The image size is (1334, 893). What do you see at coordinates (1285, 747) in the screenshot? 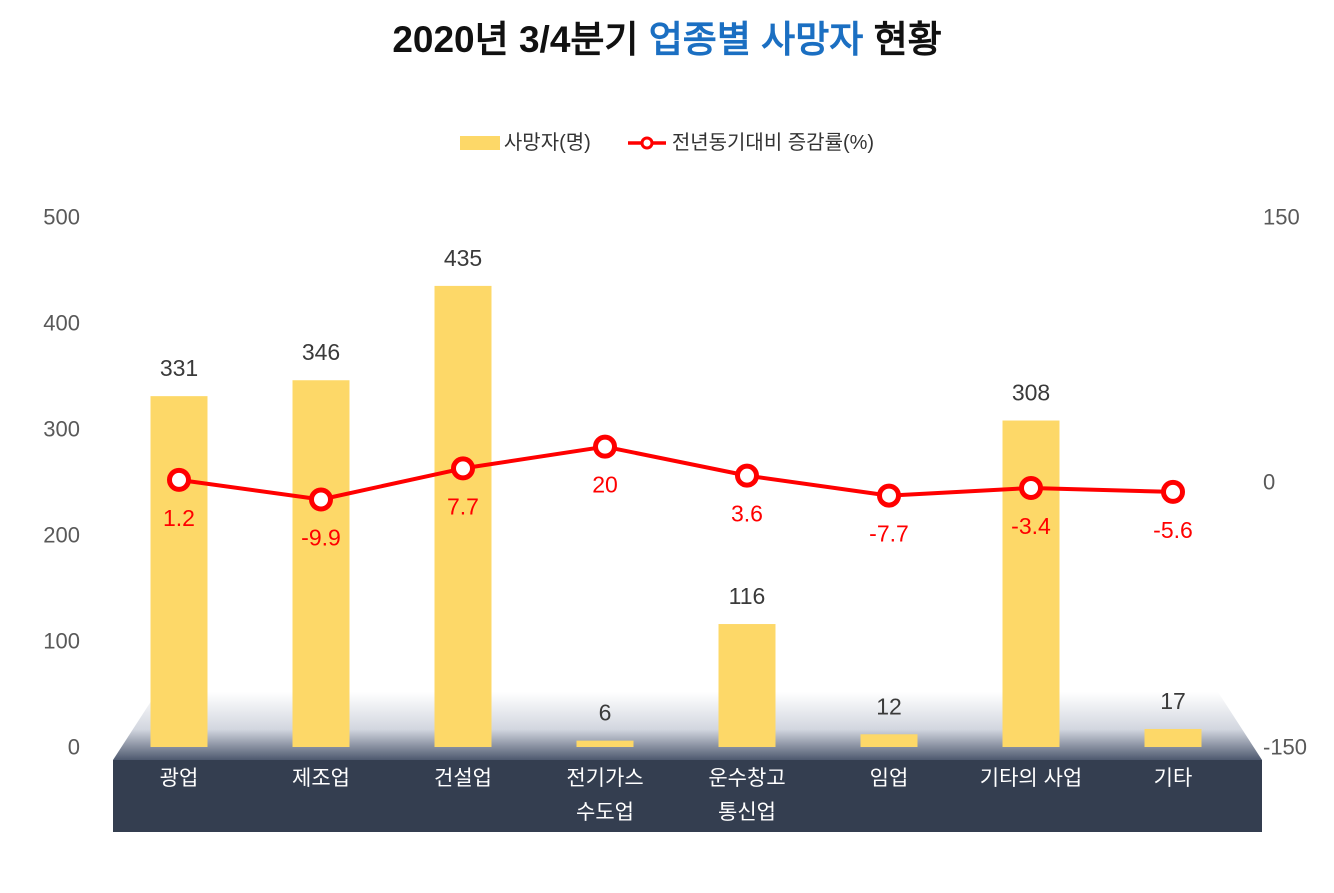
I see `y-right-tick-label: -150` at bounding box center [1285, 747].